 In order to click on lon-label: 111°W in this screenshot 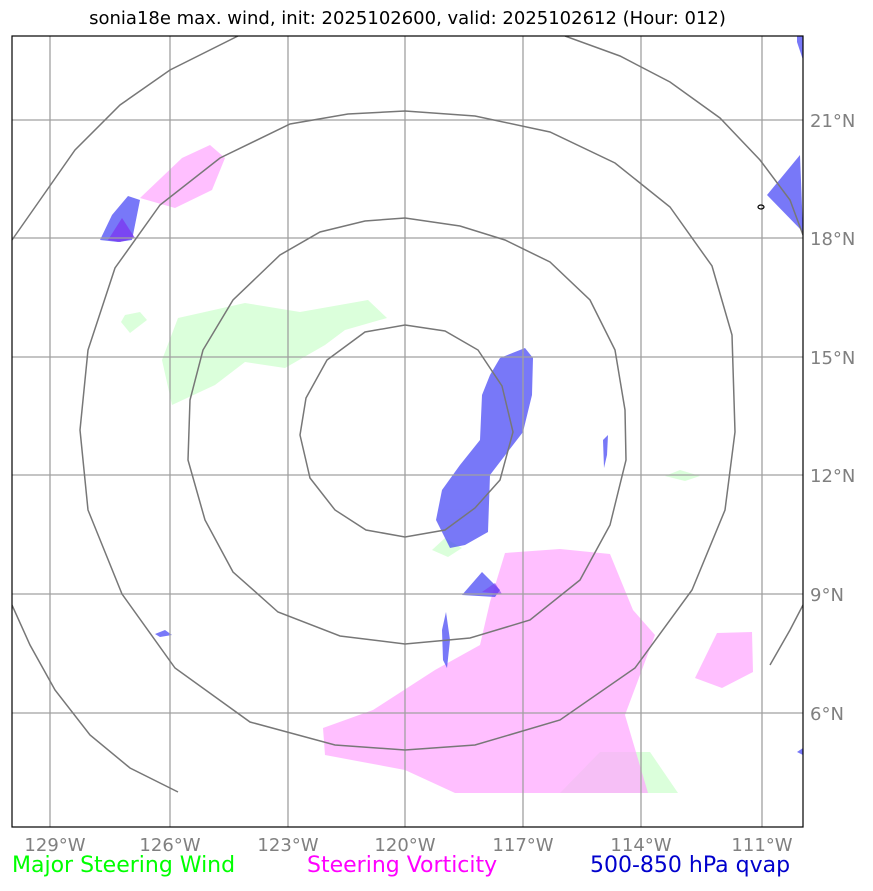, I will do `click(761, 845)`.